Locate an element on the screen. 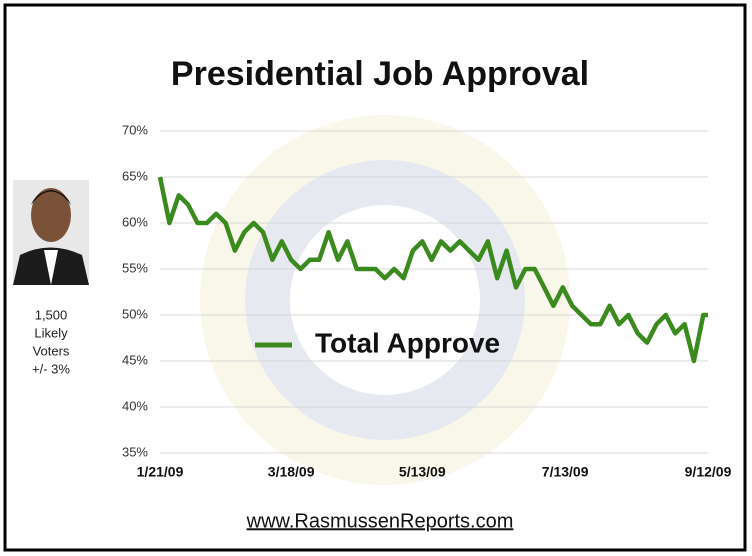 This screenshot has width=752, height=556. side-note: 1,500 is located at coordinates (51, 314).